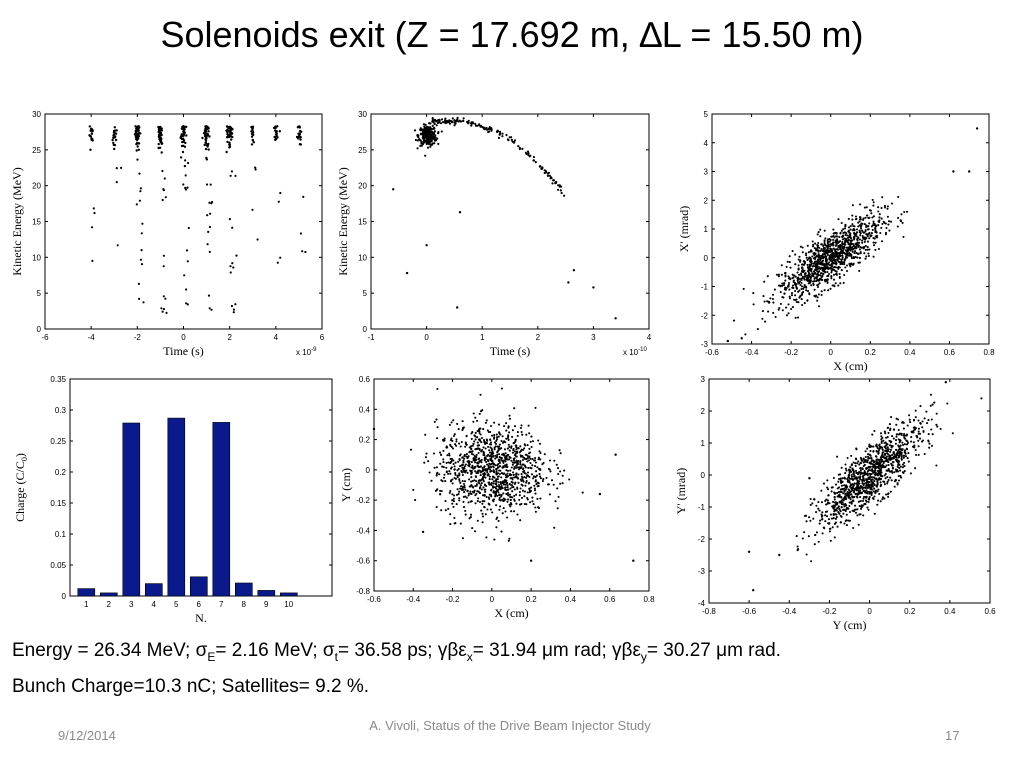 The image size is (1024, 768). Describe the element at coordinates (363, 561) in the screenshot. I see `y-tick-label: -0.6` at that location.